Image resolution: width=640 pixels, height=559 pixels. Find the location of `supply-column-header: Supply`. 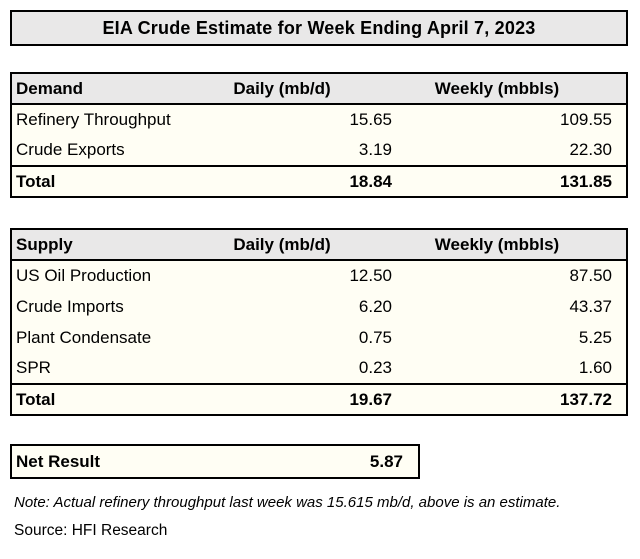

supply-column-header: Supply is located at coordinates (107, 245).